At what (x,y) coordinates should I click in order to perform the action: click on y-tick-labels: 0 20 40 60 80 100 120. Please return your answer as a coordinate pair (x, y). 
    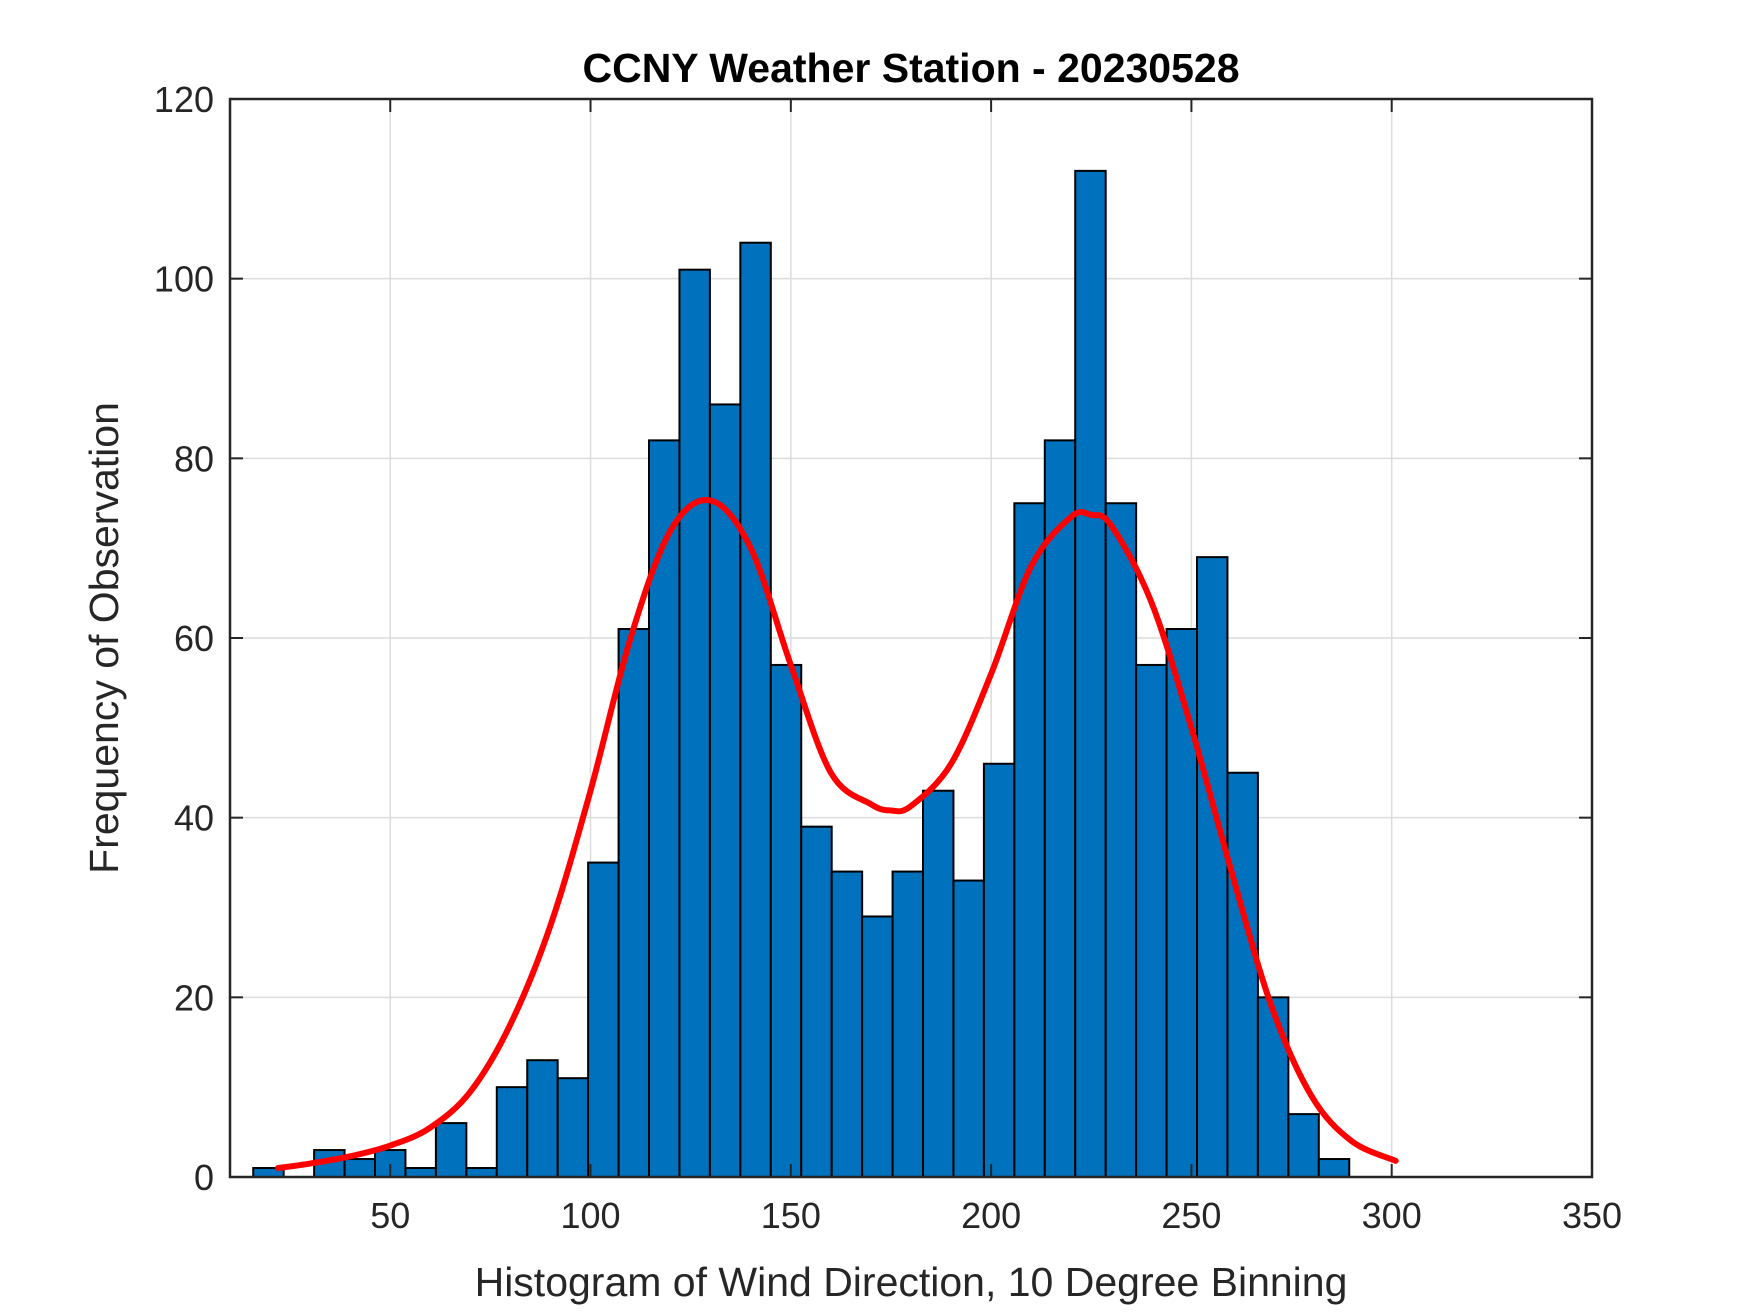
    Looking at the image, I should click on (184, 638).